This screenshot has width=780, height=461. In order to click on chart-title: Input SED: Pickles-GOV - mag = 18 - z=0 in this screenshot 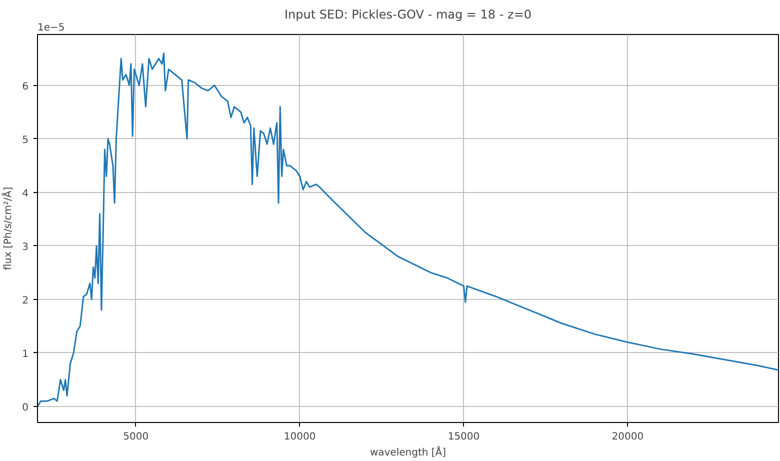, I will do `click(408, 15)`.